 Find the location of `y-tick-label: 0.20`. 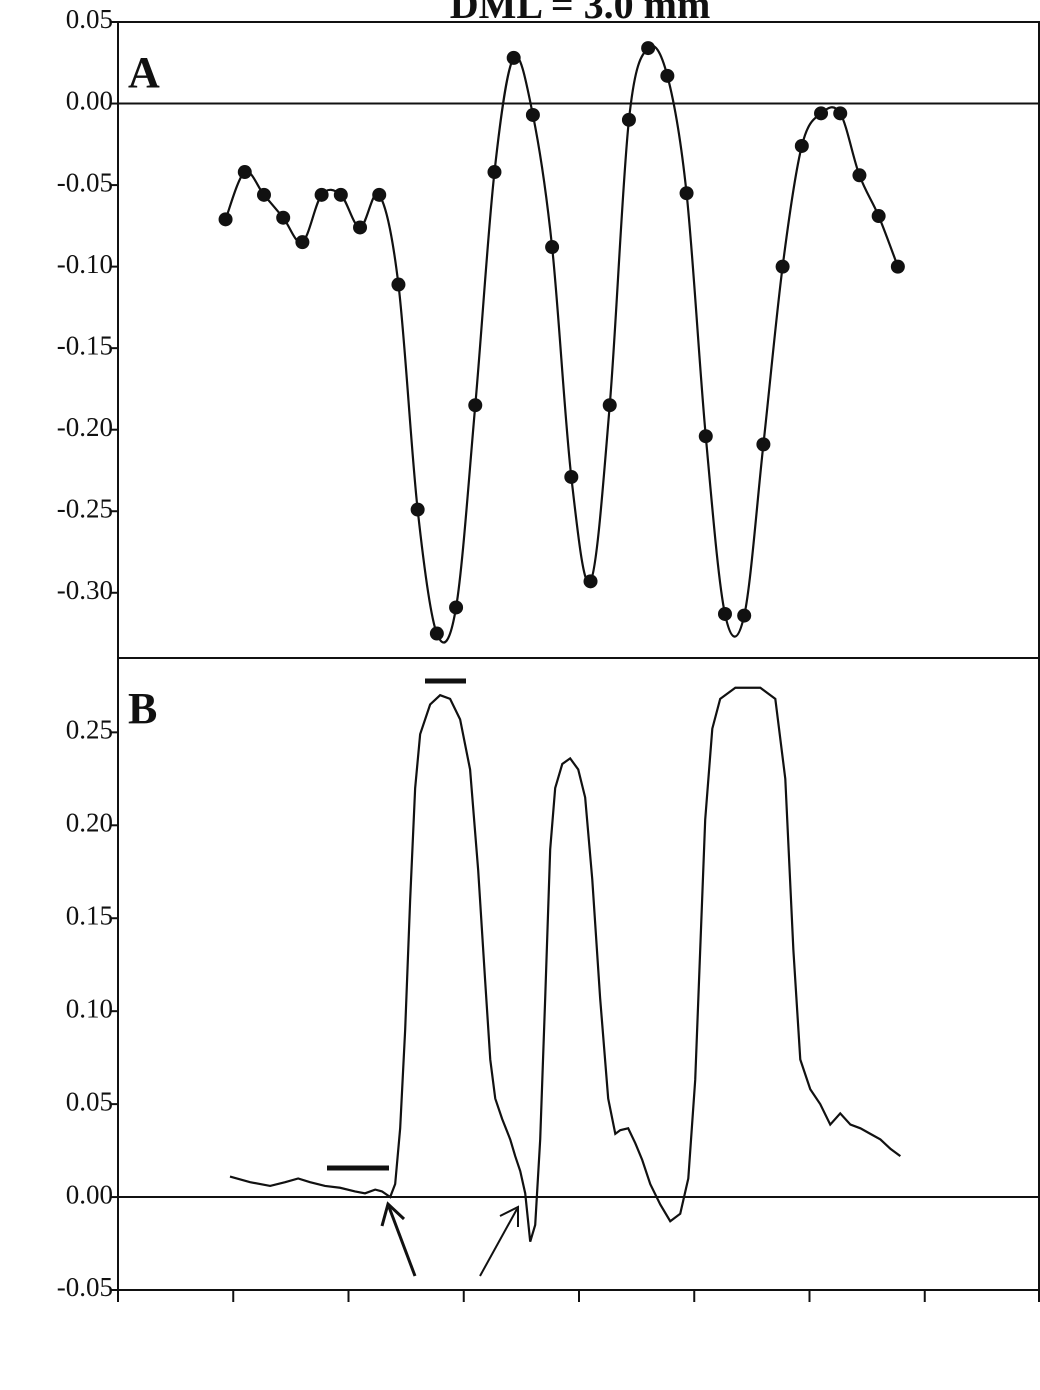

y-tick-label: 0.20 is located at coordinates (89, 822).